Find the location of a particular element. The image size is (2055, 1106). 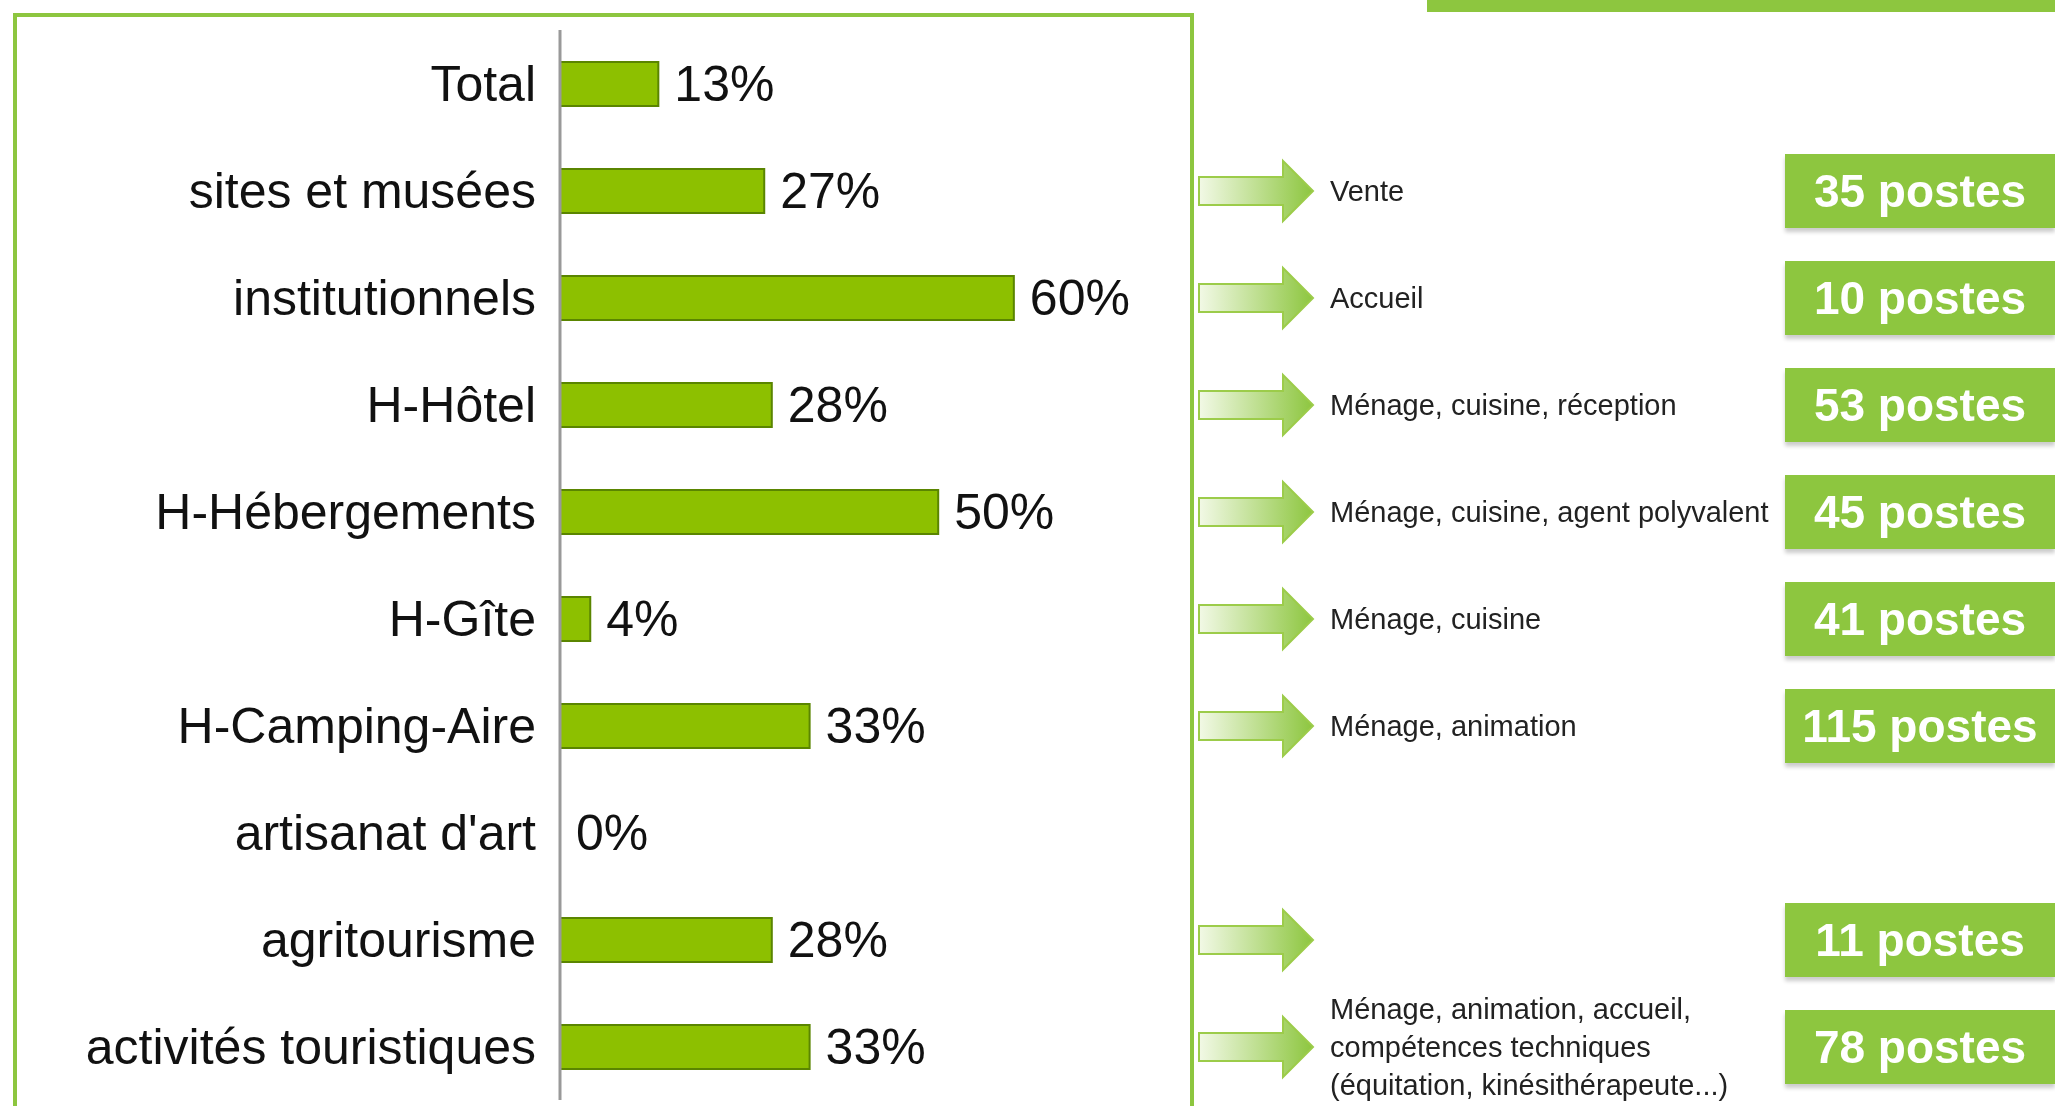

text: 35 postes is located at coordinates (1920, 190).